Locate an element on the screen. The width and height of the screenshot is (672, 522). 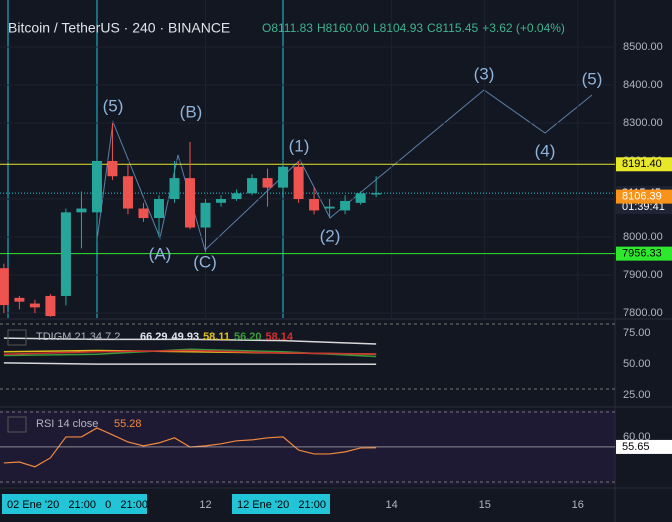
price-label: 8191.40 is located at coordinates (642, 164).